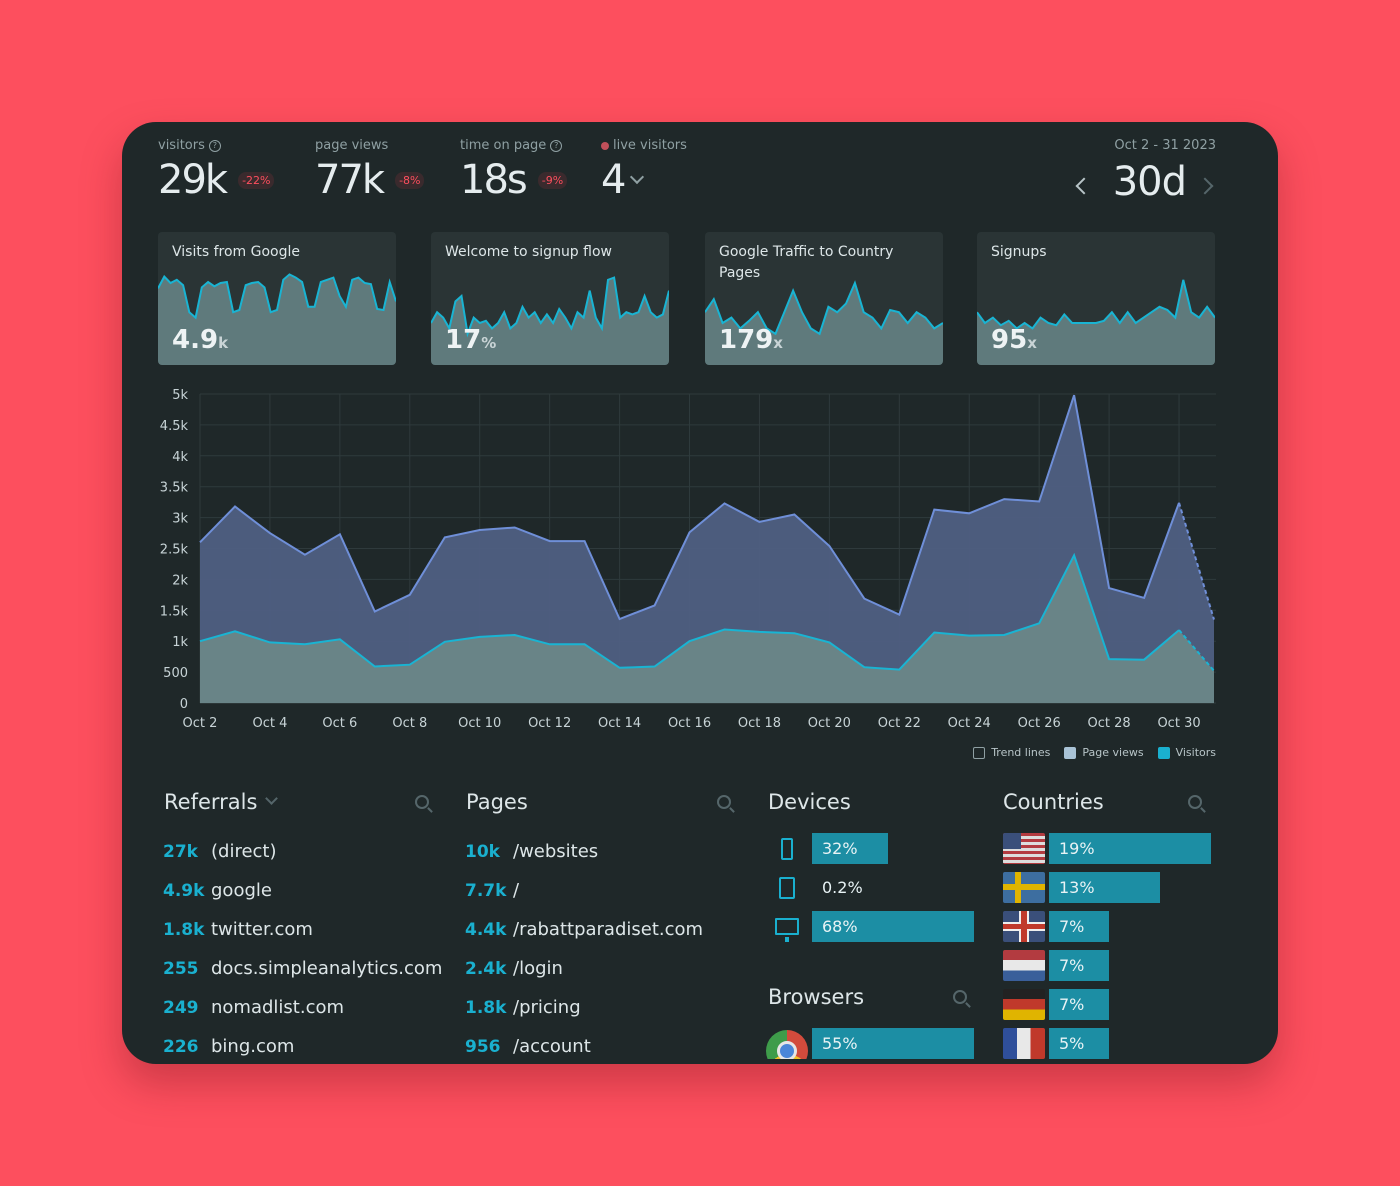 The image size is (1400, 1186). I want to click on live-visitors-stat: live visitors 4, so click(644, 170).